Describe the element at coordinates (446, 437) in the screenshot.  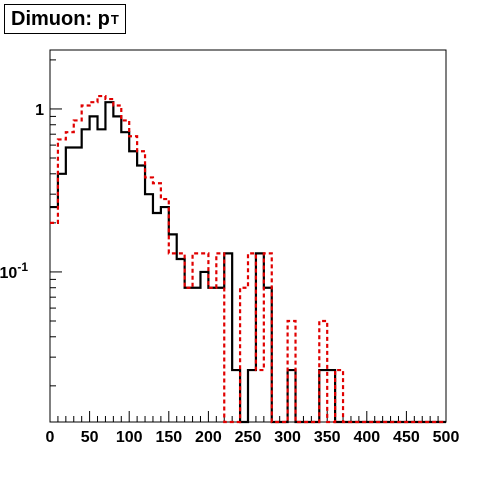
I see `x-tick-label: 500` at that location.